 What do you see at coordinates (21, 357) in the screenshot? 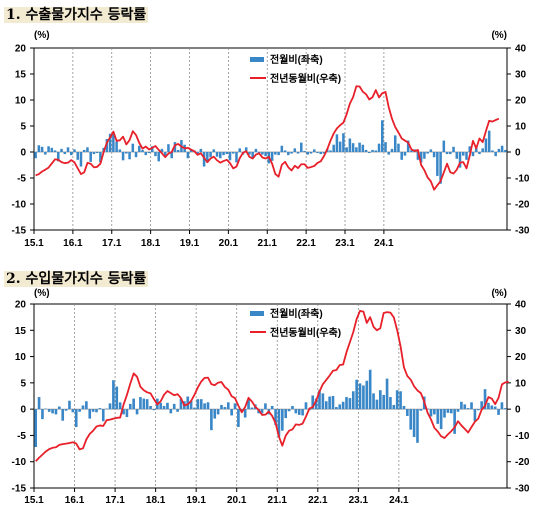
I see `left-tick-label: 10` at bounding box center [21, 357].